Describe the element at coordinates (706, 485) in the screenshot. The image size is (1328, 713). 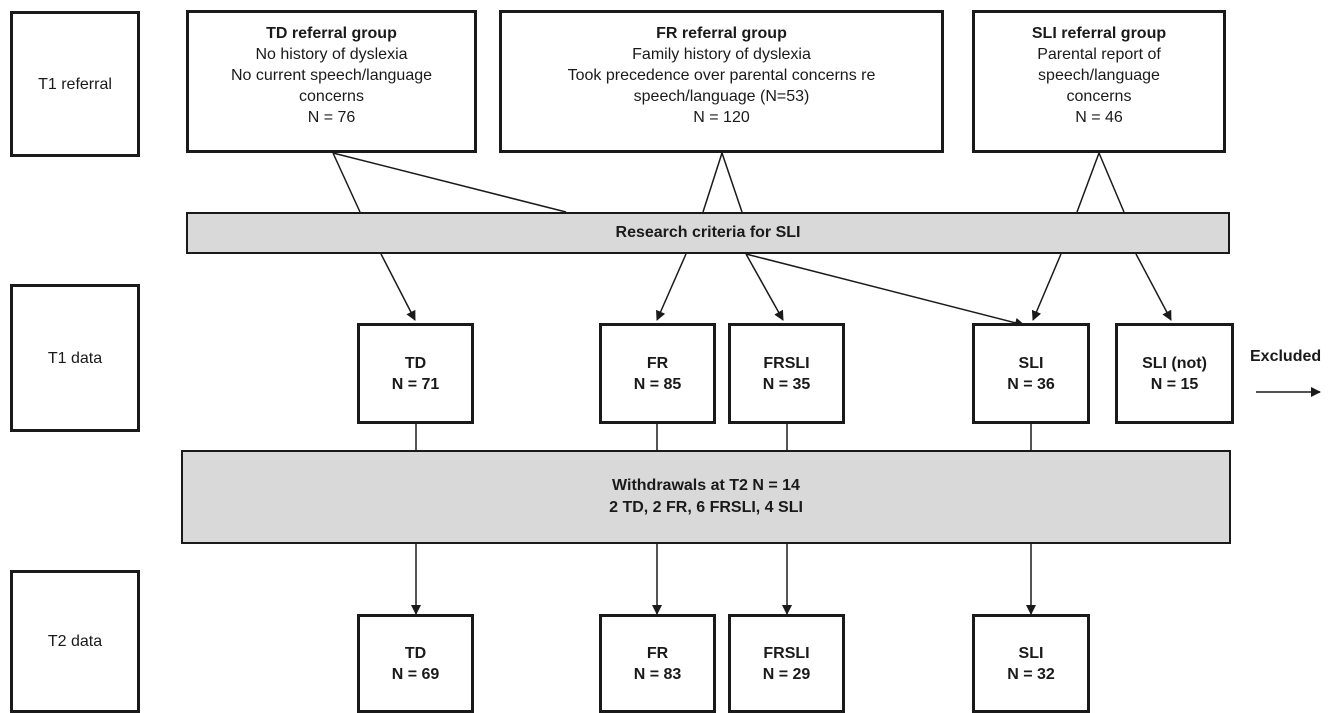
I see `withdrawals-total: Withdrawals at T2 N = 14` at that location.